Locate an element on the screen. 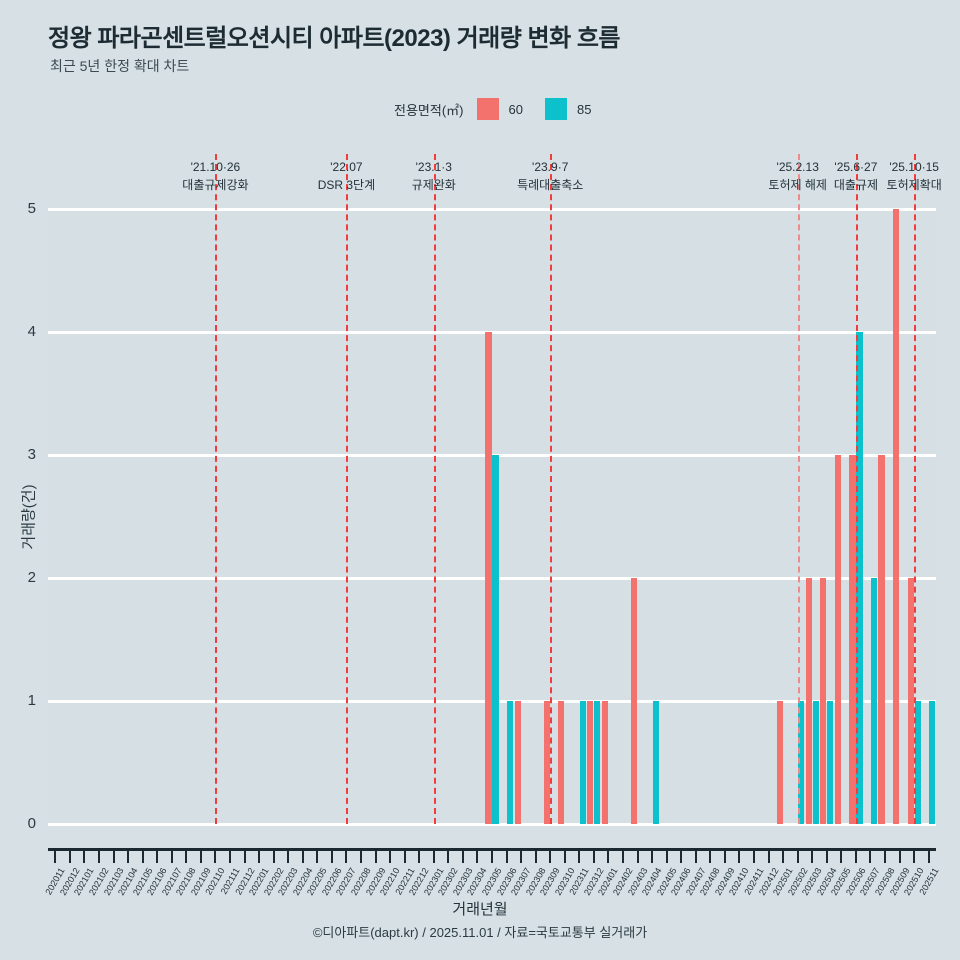  annotation-date: '21.10·26 is located at coordinates (215, 167).